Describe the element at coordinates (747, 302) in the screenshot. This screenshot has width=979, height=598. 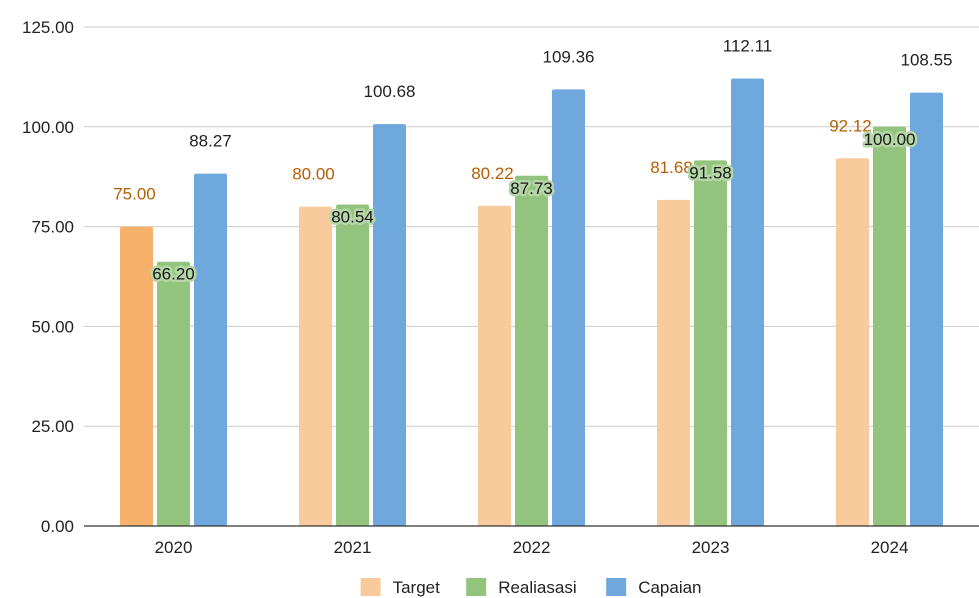
I see `bar-capaian-2023` at that location.